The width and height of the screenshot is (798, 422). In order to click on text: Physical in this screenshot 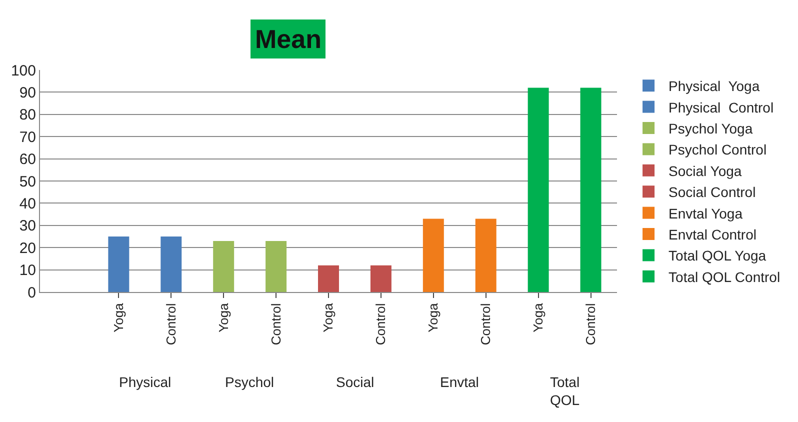, I will do `click(145, 382)`.